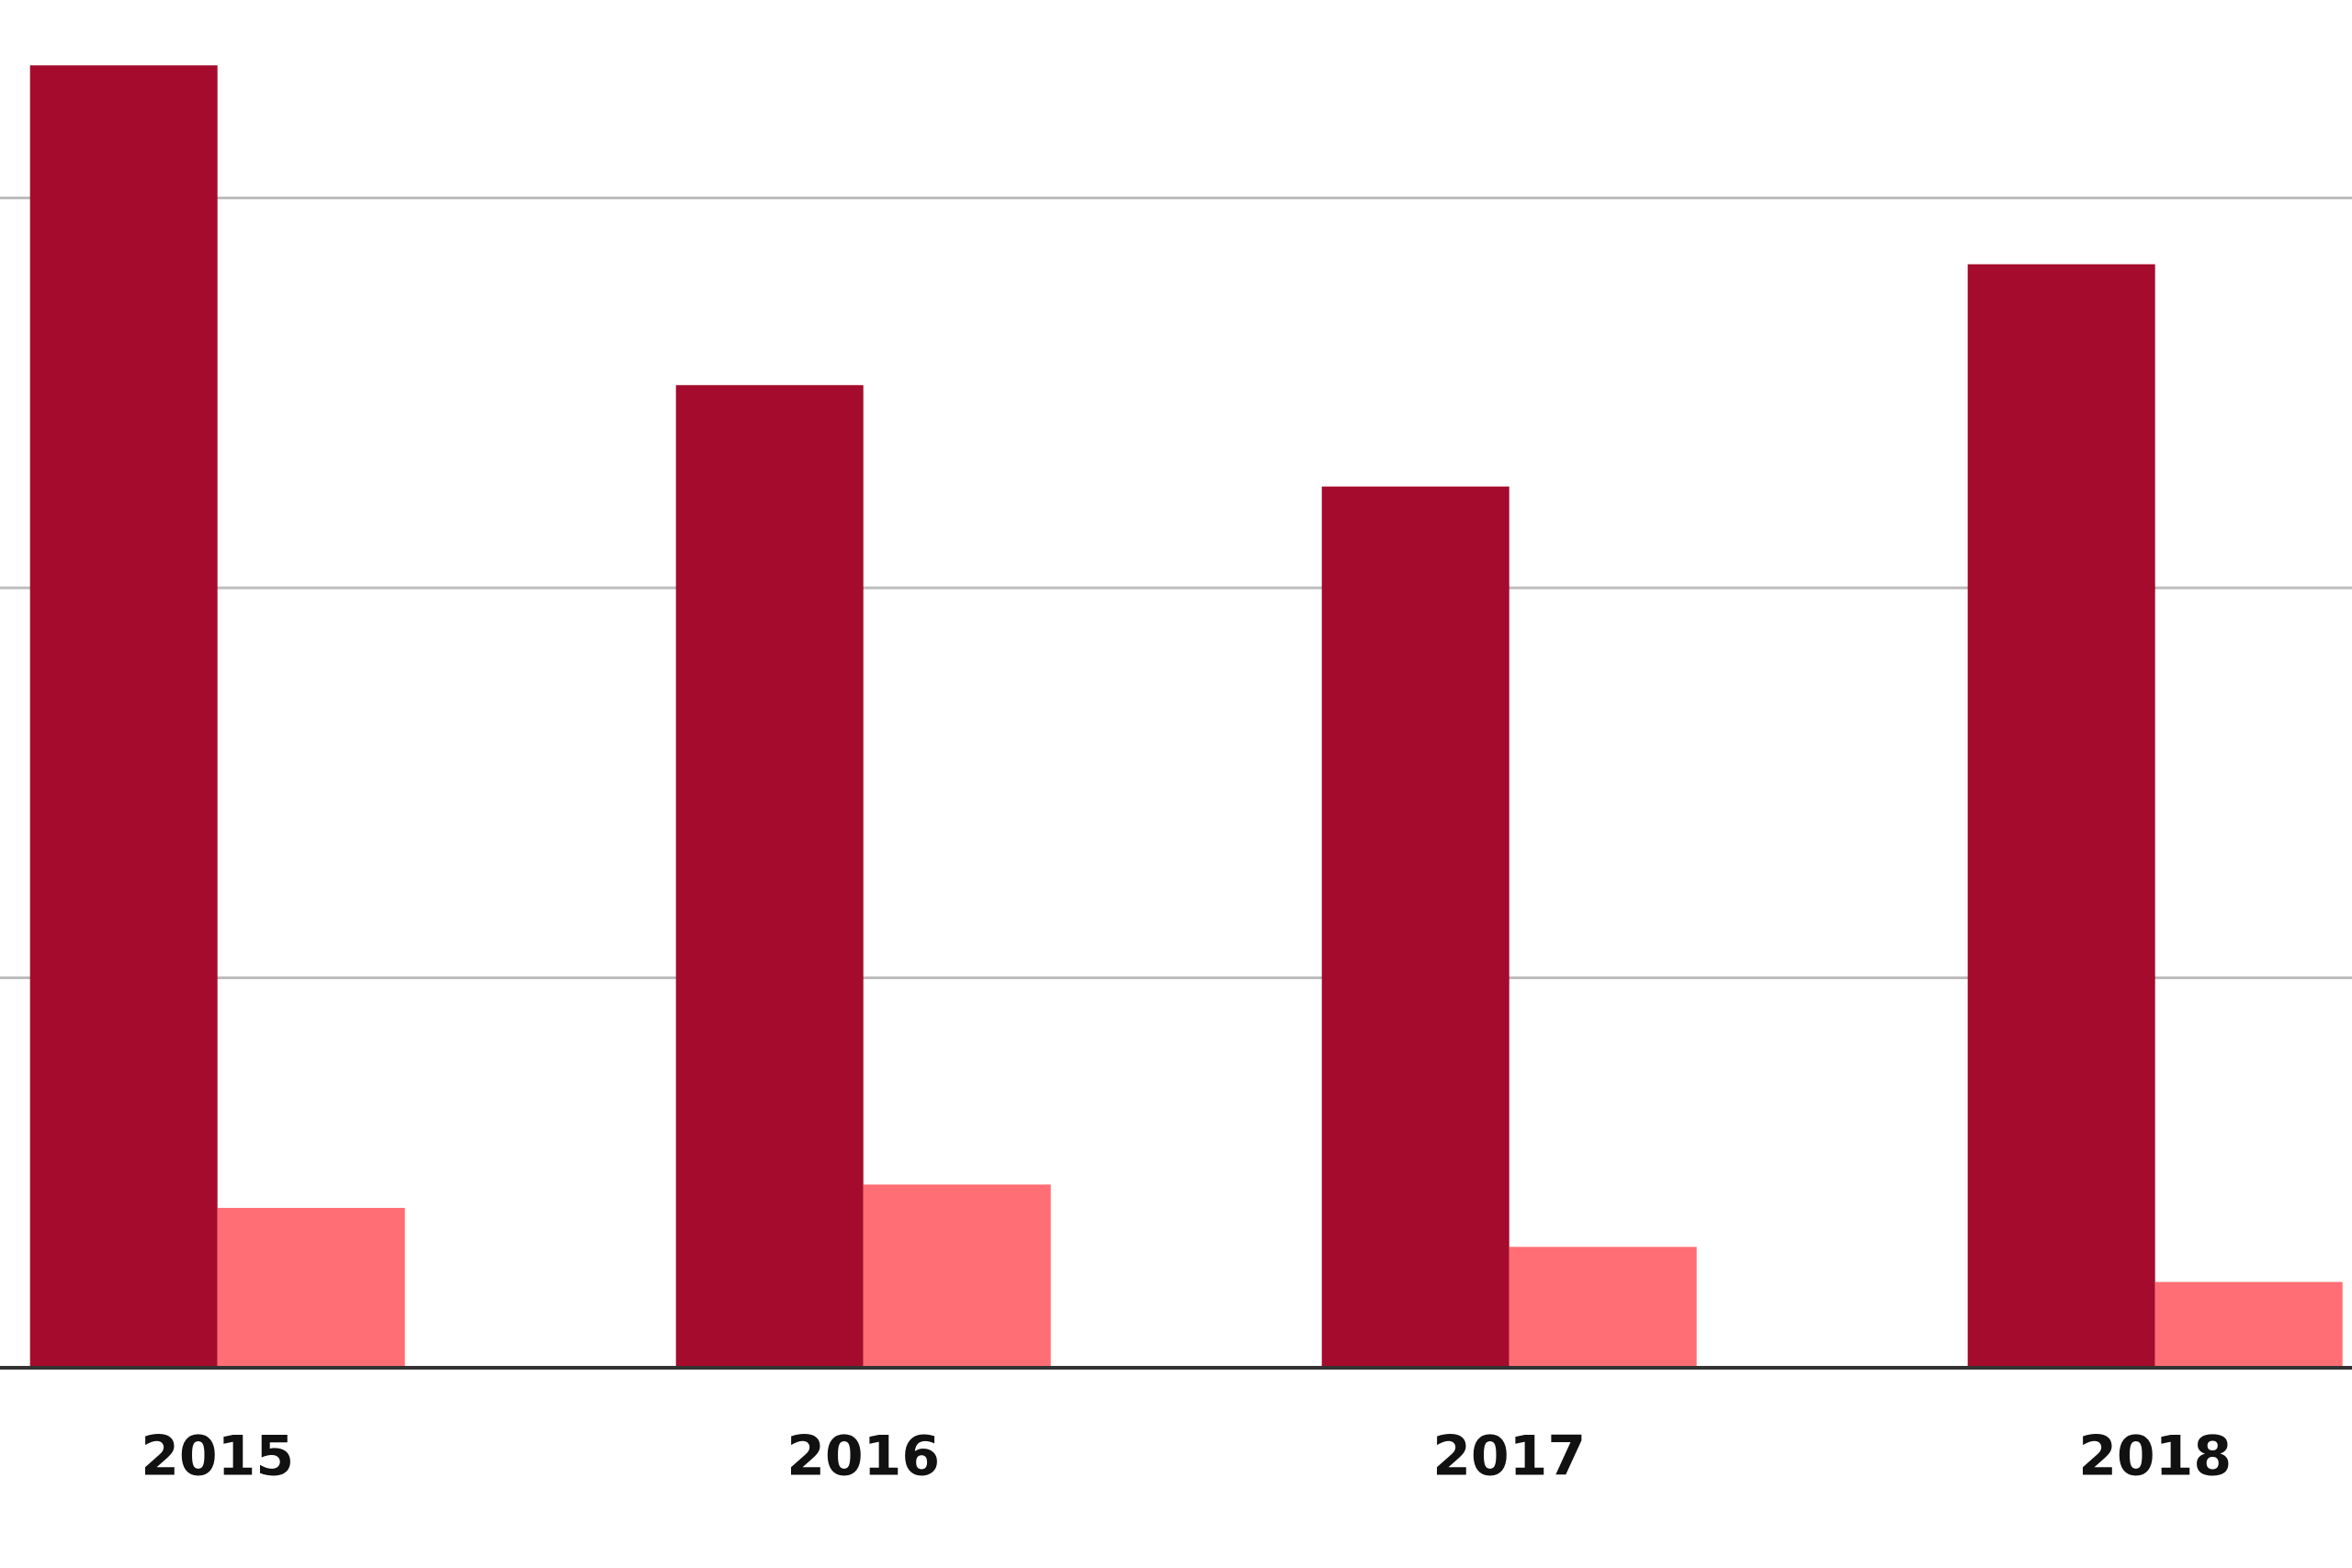 Image resolution: width=2352 pixels, height=1568 pixels. Describe the element at coordinates (863, 1457) in the screenshot. I see `x-tick-label: 2016` at that location.